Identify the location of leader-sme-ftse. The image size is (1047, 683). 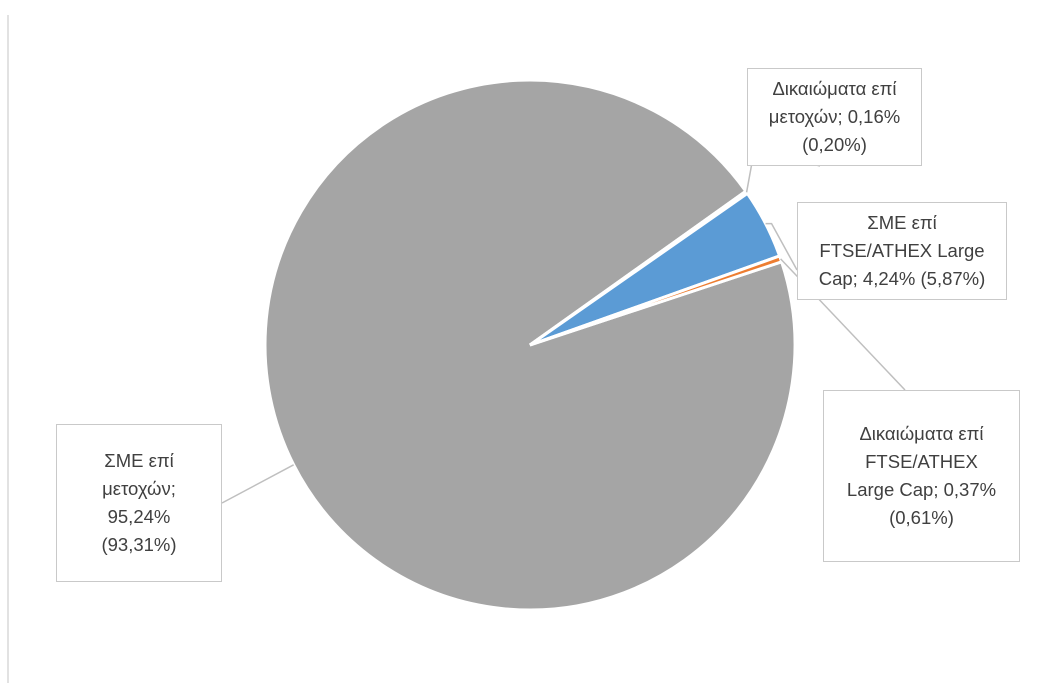
(781, 246).